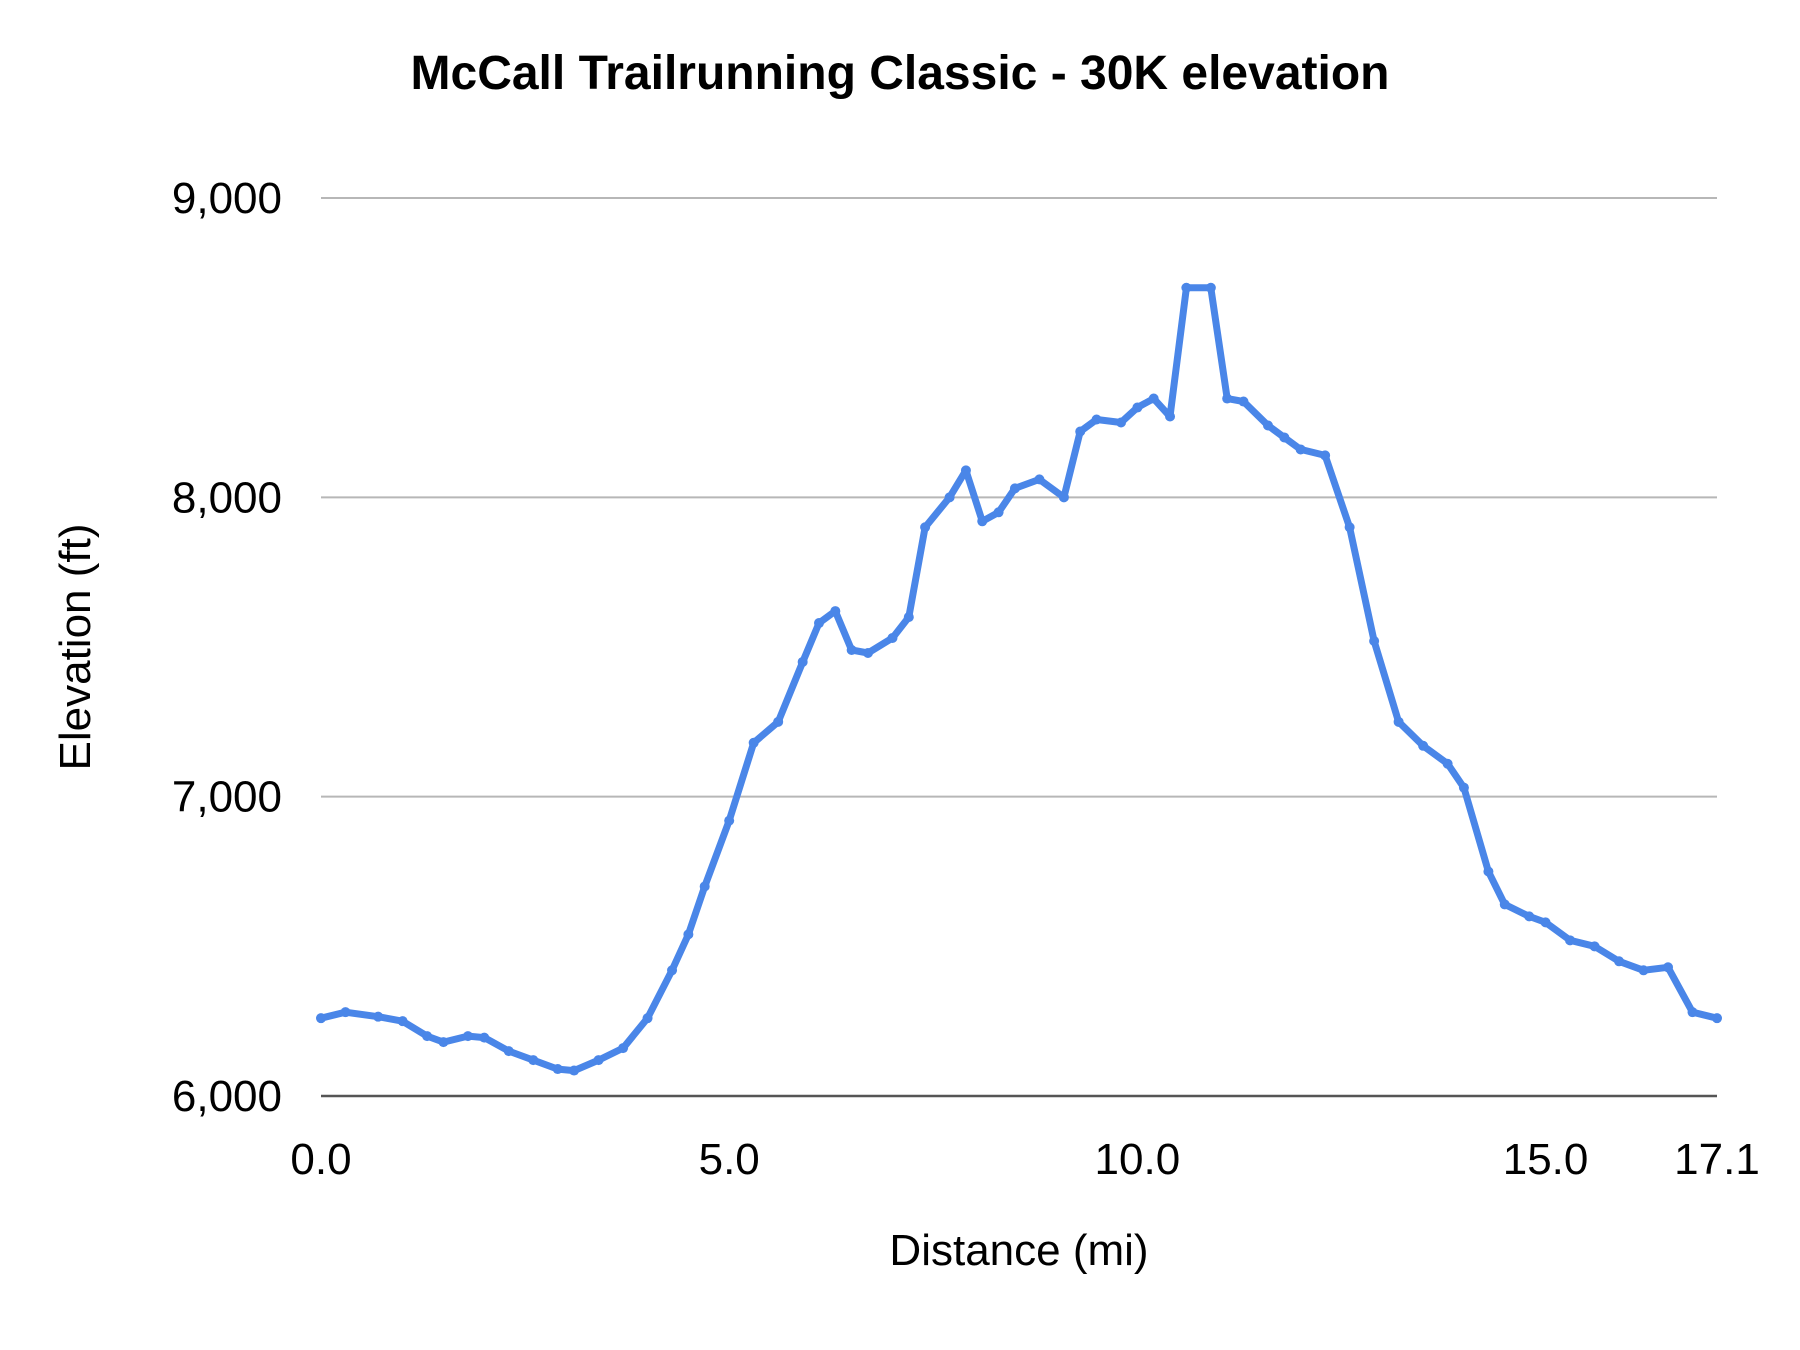 This screenshot has height=1350, width=1800. What do you see at coordinates (75, 647) in the screenshot?
I see `y-axis-title: Elevation (ft)` at bounding box center [75, 647].